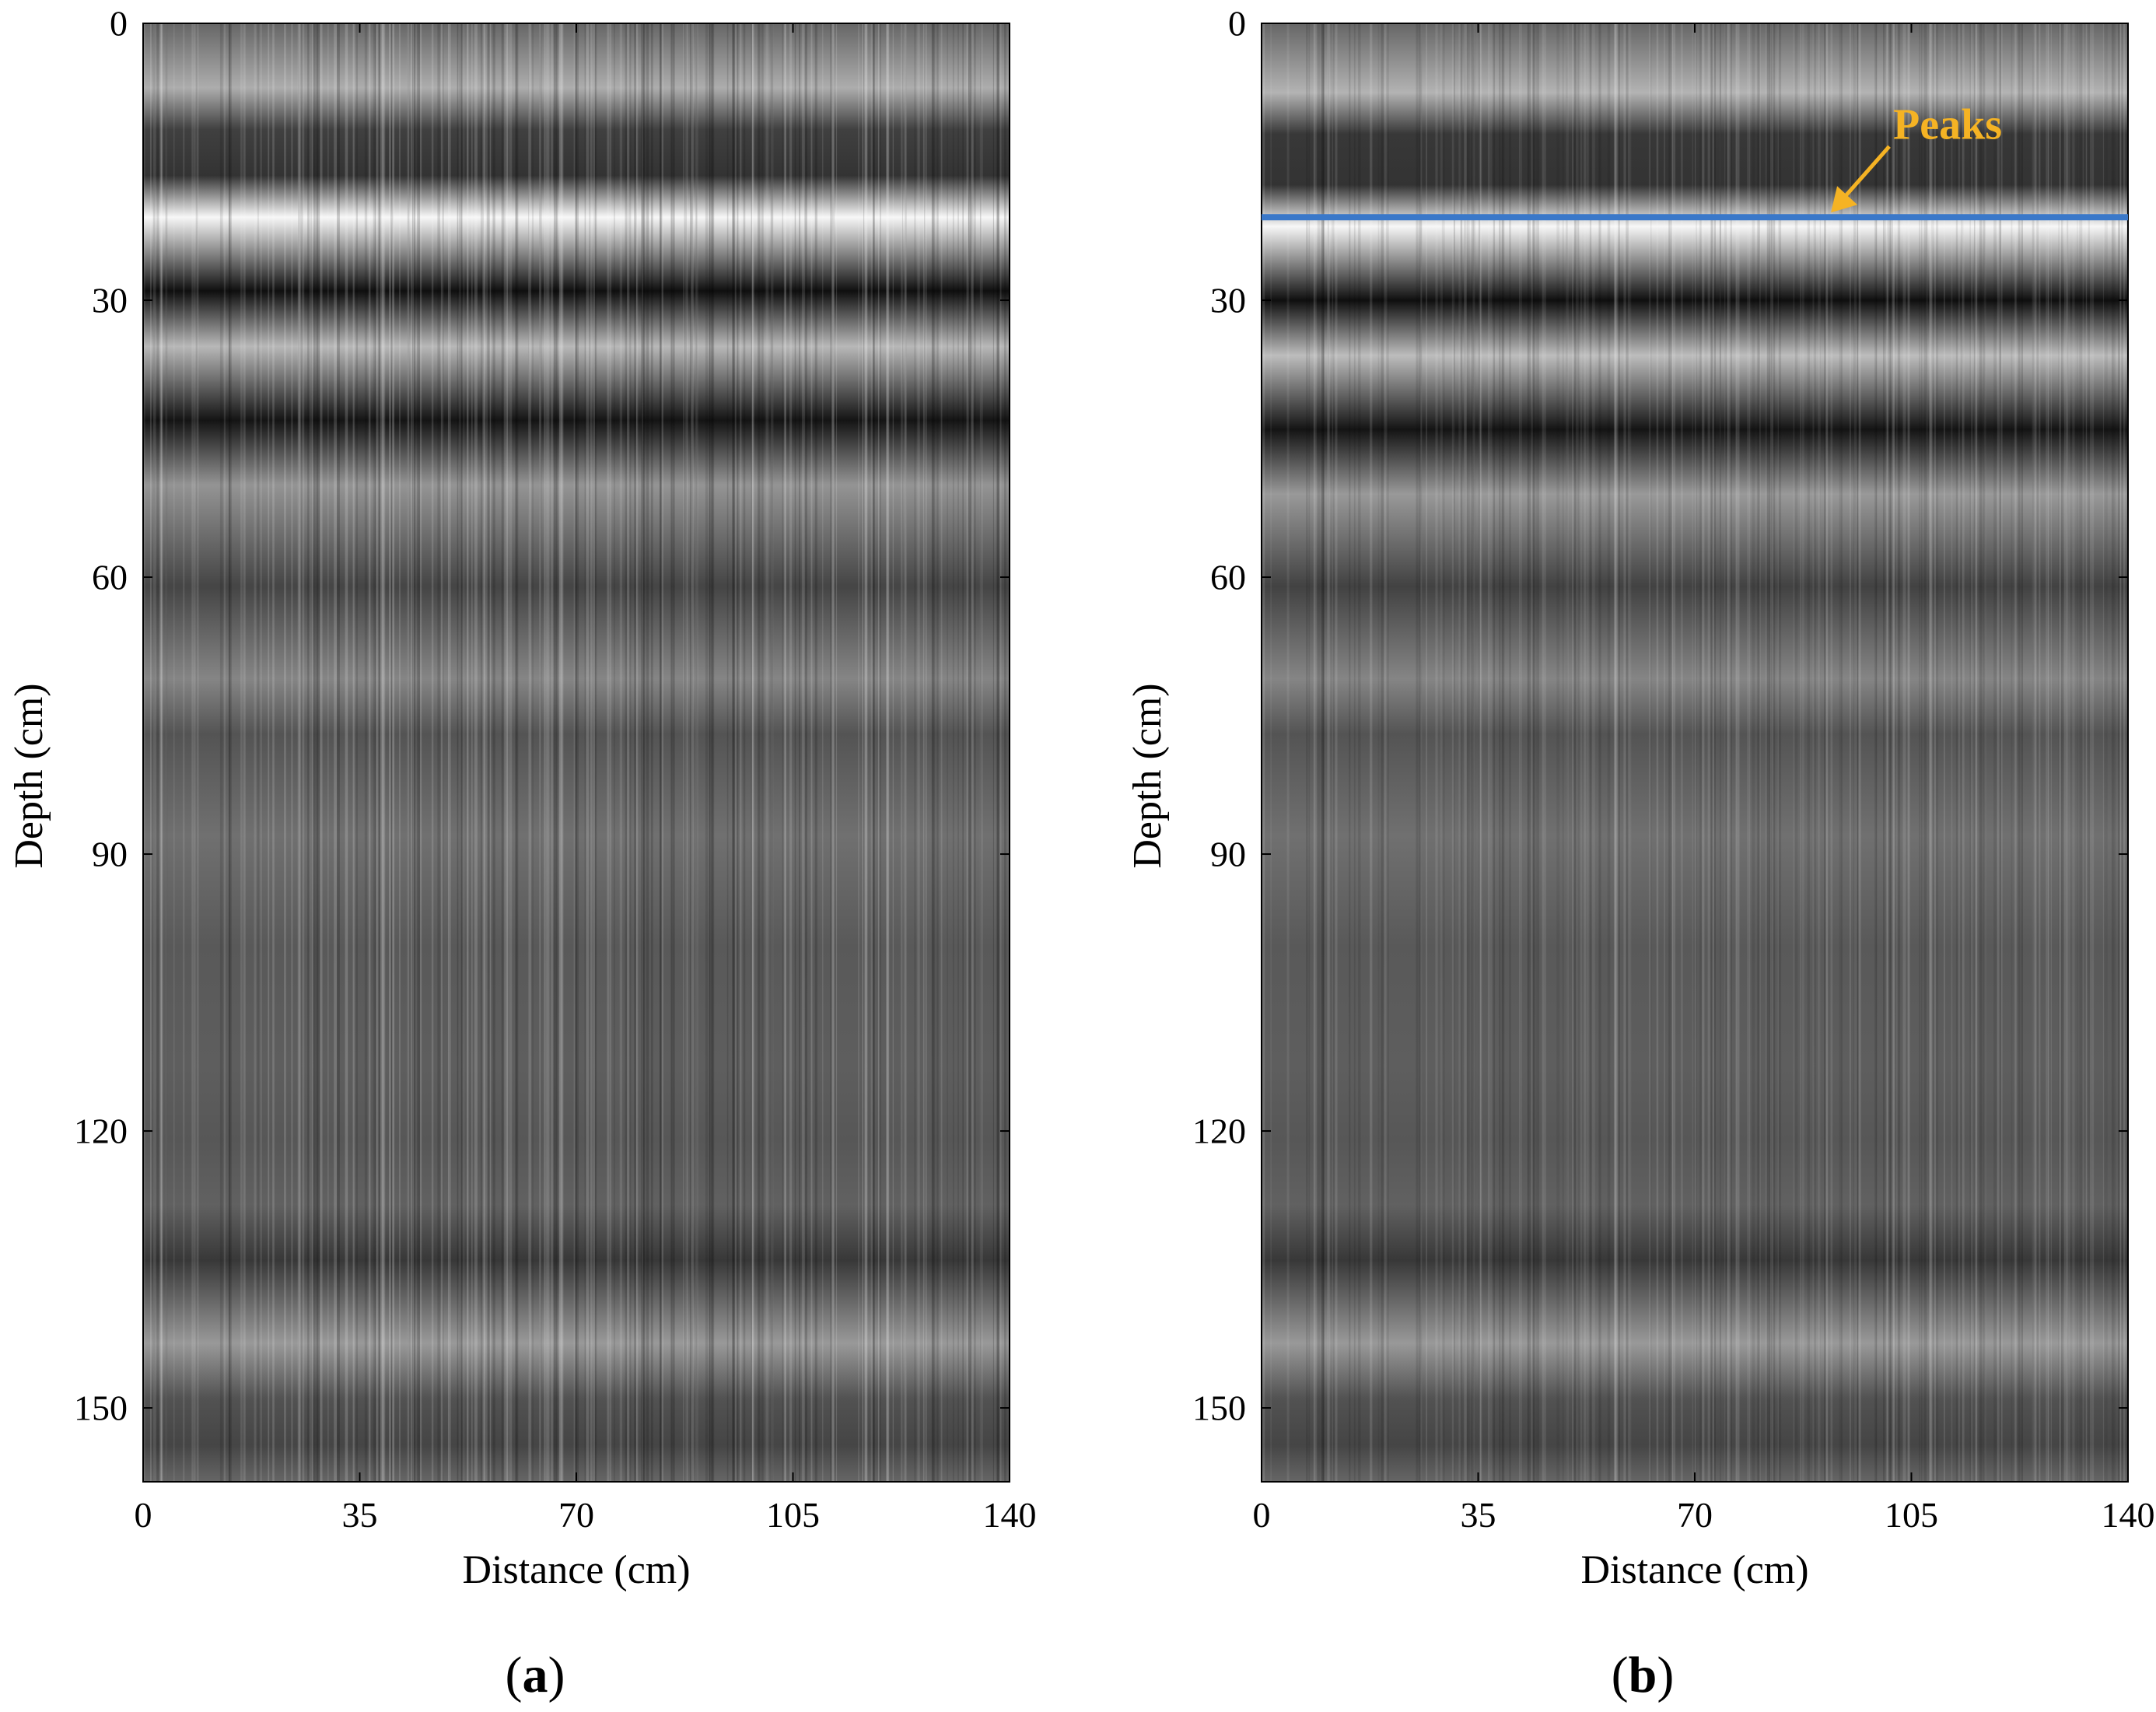 The image size is (2156, 1712). I want to click on panel-letter-b: b, so click(1643, 1675).